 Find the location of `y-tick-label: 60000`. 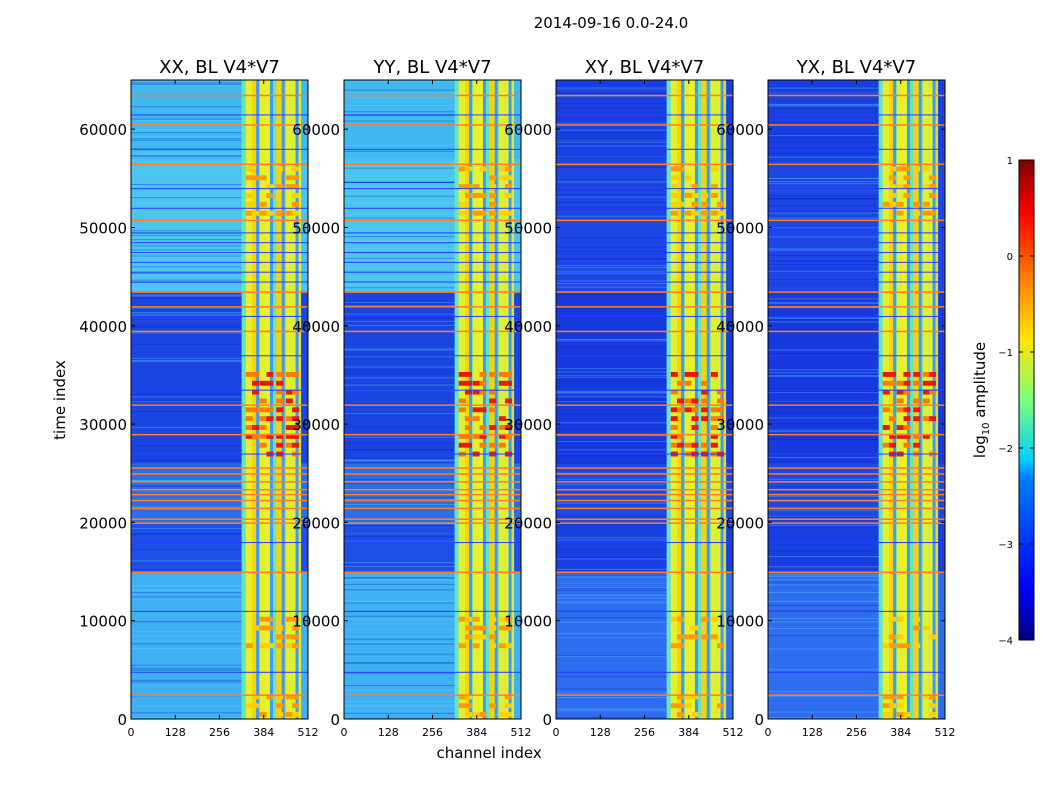

y-tick-label: 60000 is located at coordinates (528, 130).